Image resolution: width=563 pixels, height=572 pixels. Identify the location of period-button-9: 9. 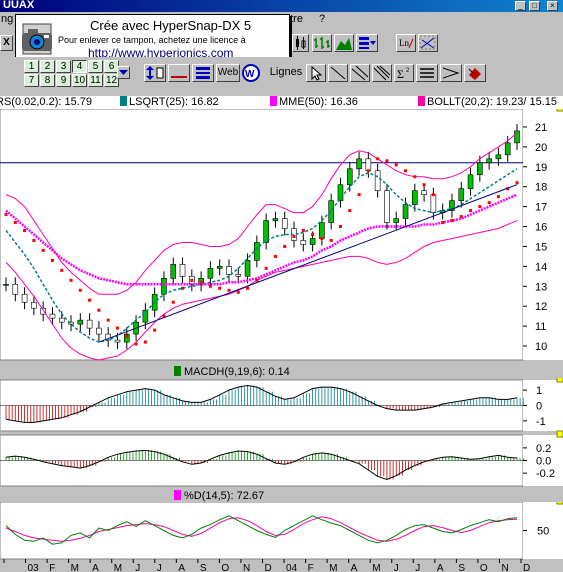
(63, 80).